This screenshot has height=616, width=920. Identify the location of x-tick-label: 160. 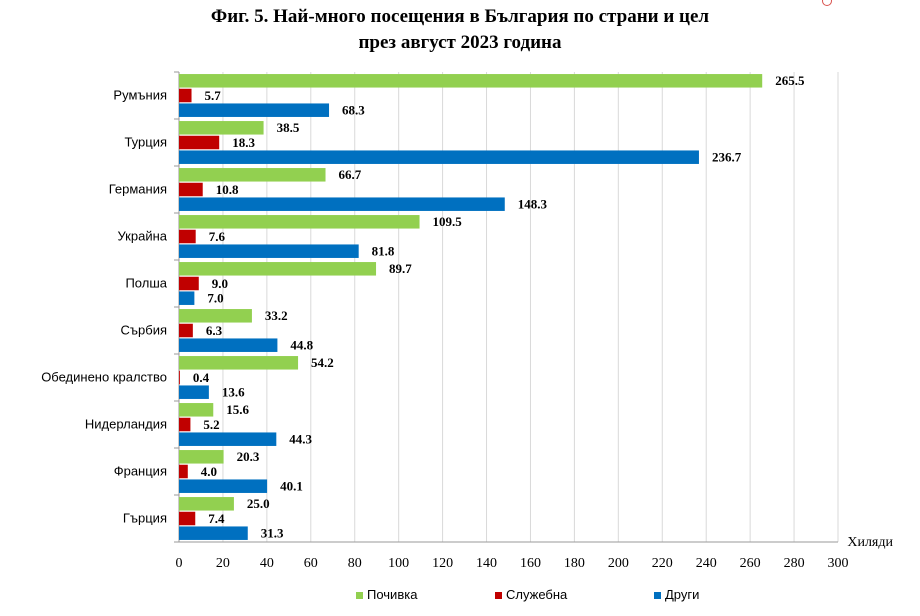
(530, 563).